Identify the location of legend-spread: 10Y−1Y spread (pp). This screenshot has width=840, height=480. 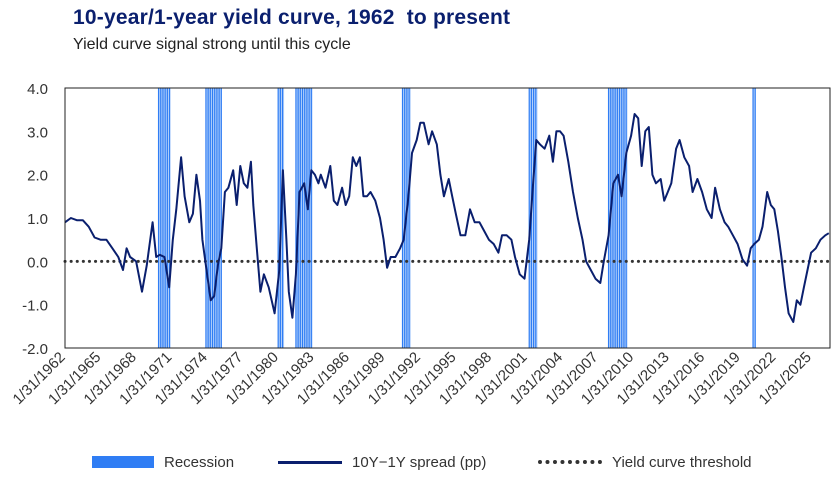
(382, 462).